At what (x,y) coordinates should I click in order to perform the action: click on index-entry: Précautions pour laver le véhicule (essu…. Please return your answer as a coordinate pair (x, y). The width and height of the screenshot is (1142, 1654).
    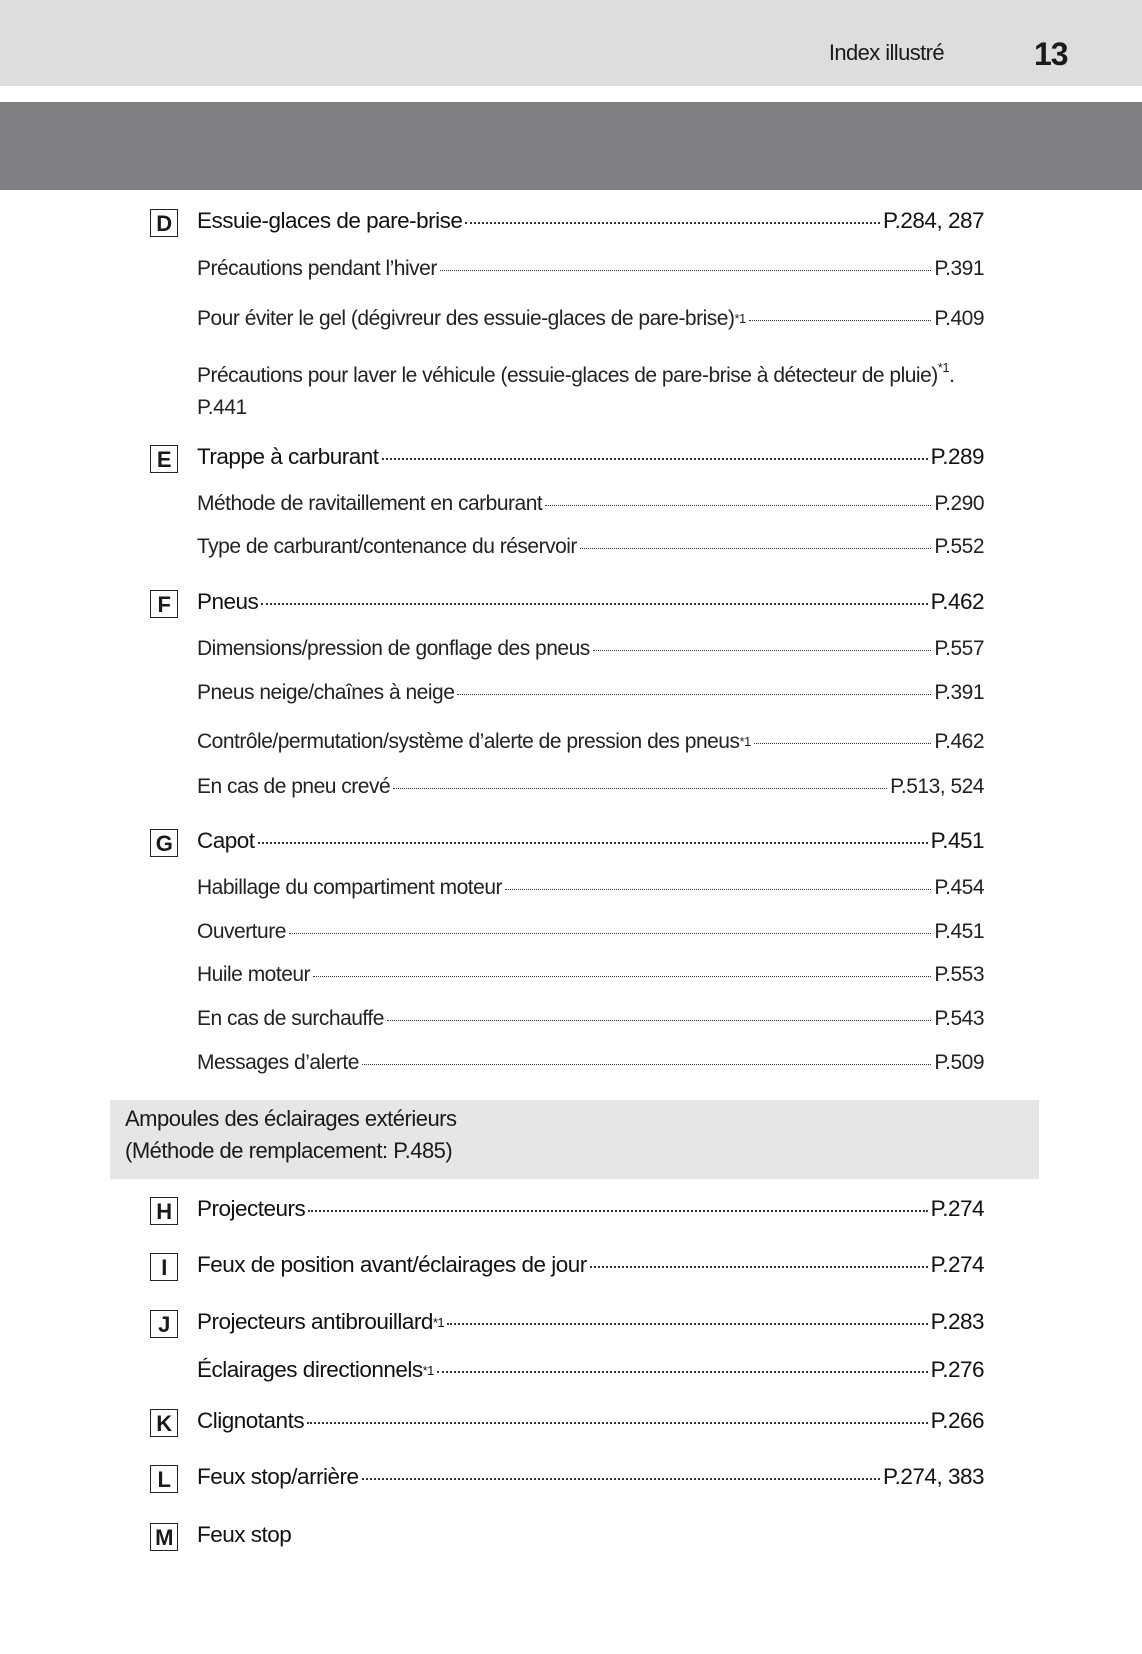
    Looking at the image, I should click on (597, 389).